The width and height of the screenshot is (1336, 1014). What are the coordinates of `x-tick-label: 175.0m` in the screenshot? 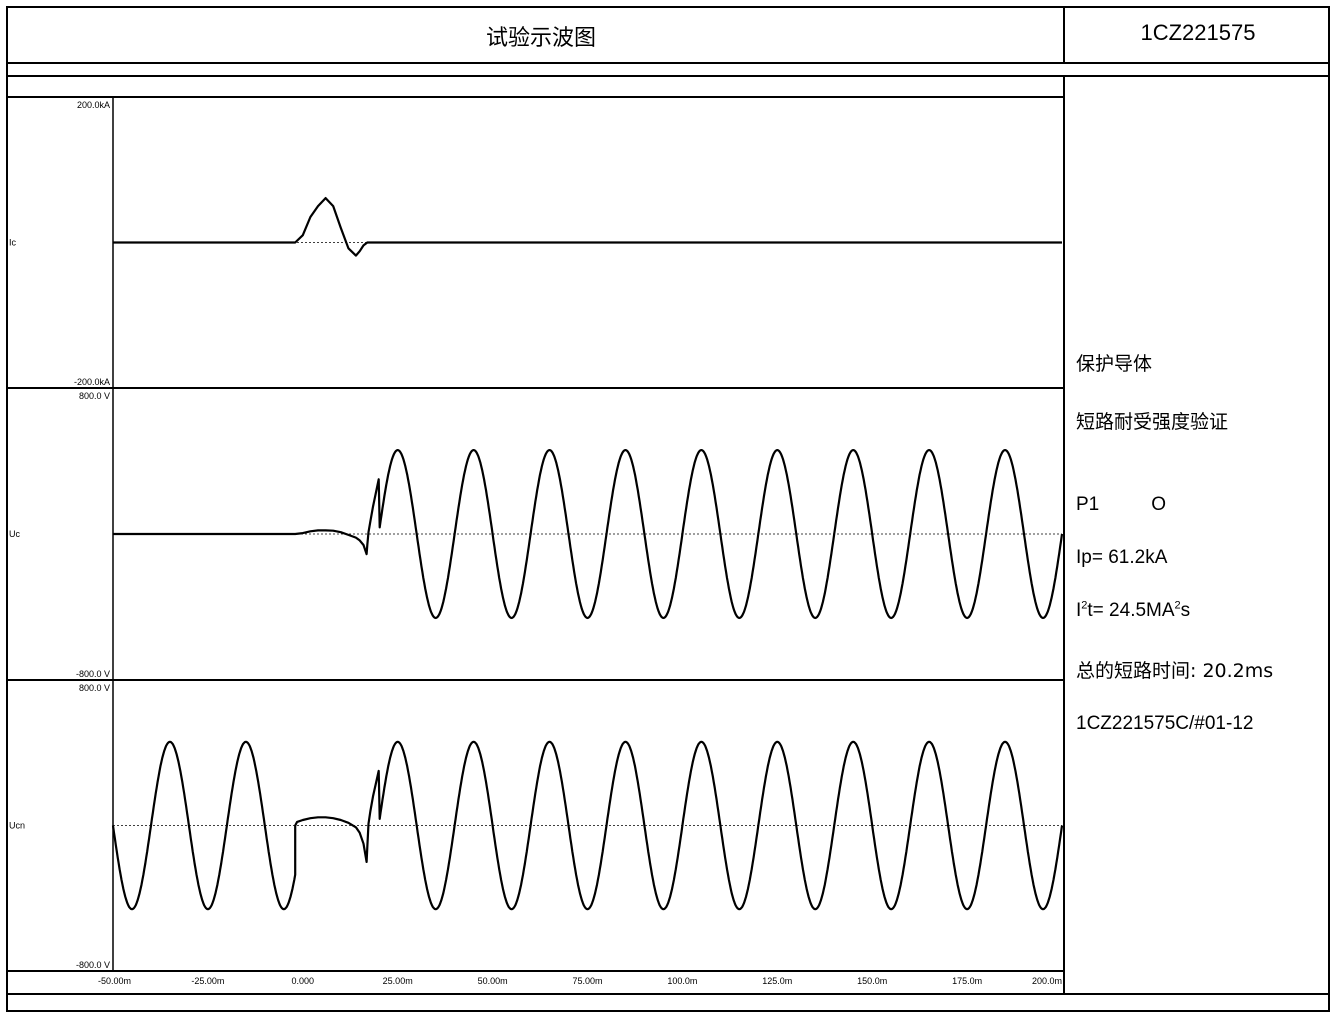 It's located at (967, 981).